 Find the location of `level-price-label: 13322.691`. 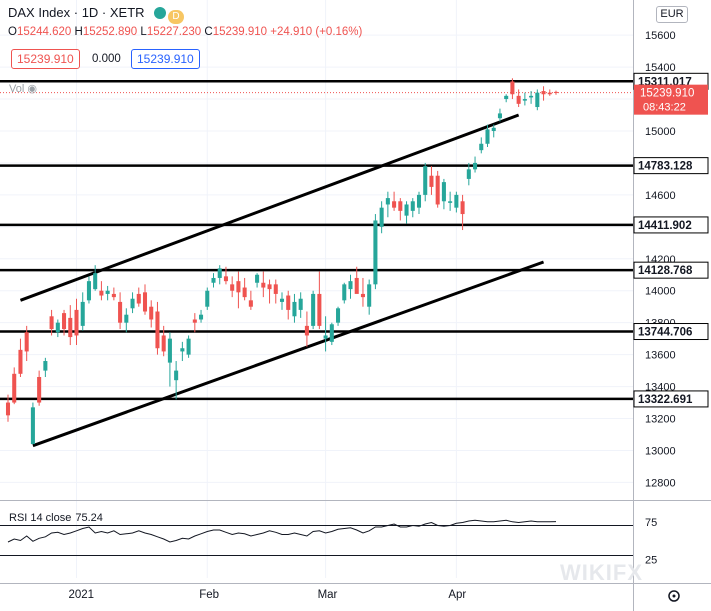

level-price-label: 13322.691 is located at coordinates (665, 400).